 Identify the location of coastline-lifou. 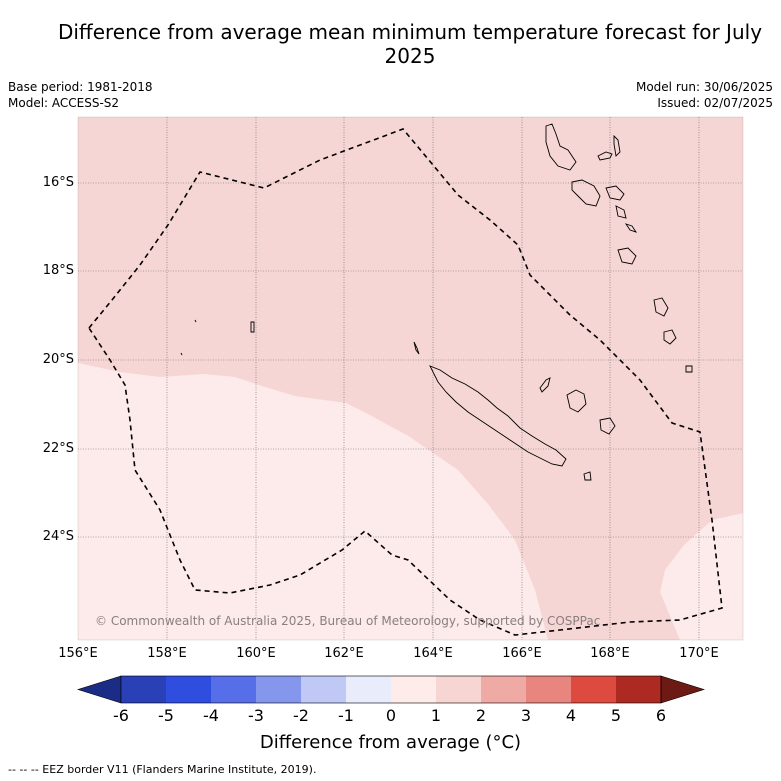
(576, 401).